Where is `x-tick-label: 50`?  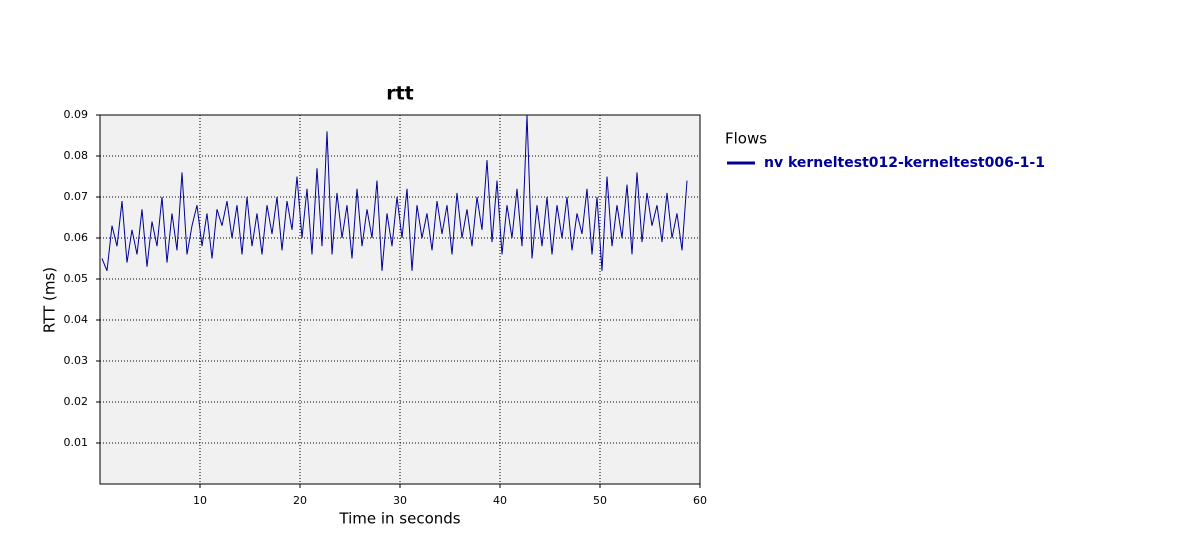
x-tick-label: 50 is located at coordinates (600, 500).